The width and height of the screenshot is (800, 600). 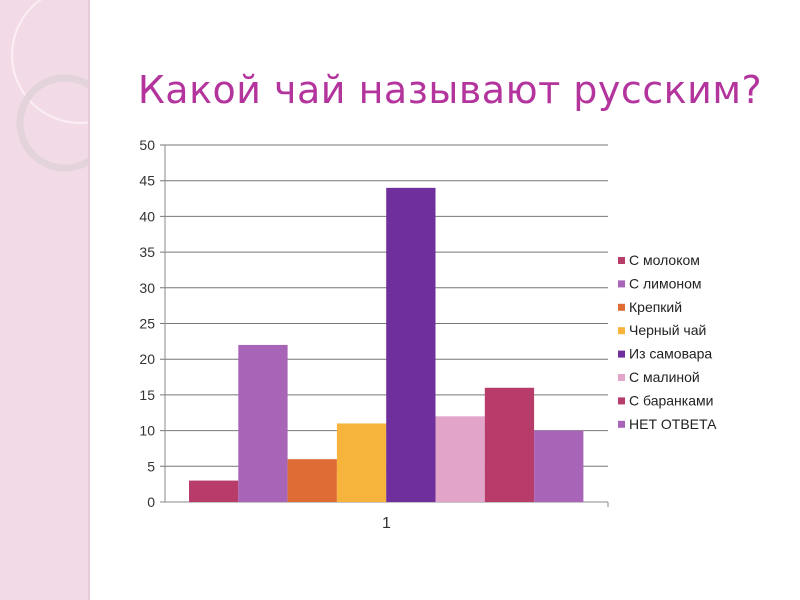 I want to click on legend-label: Из самовара, so click(x=670, y=354).